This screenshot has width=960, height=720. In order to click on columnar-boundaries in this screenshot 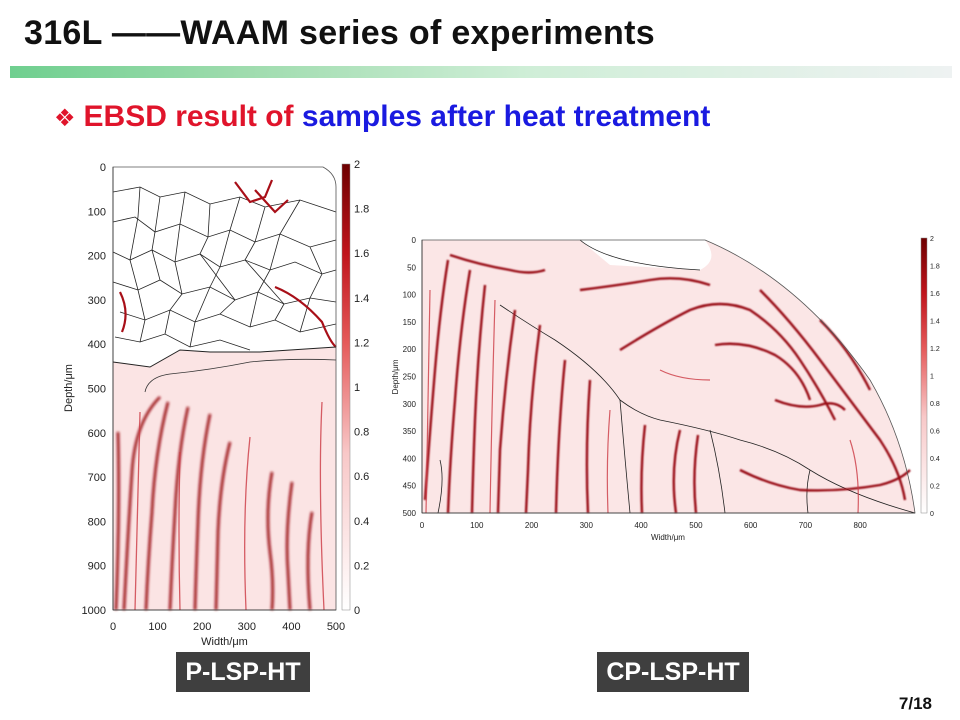, I will do `click(214, 503)`.